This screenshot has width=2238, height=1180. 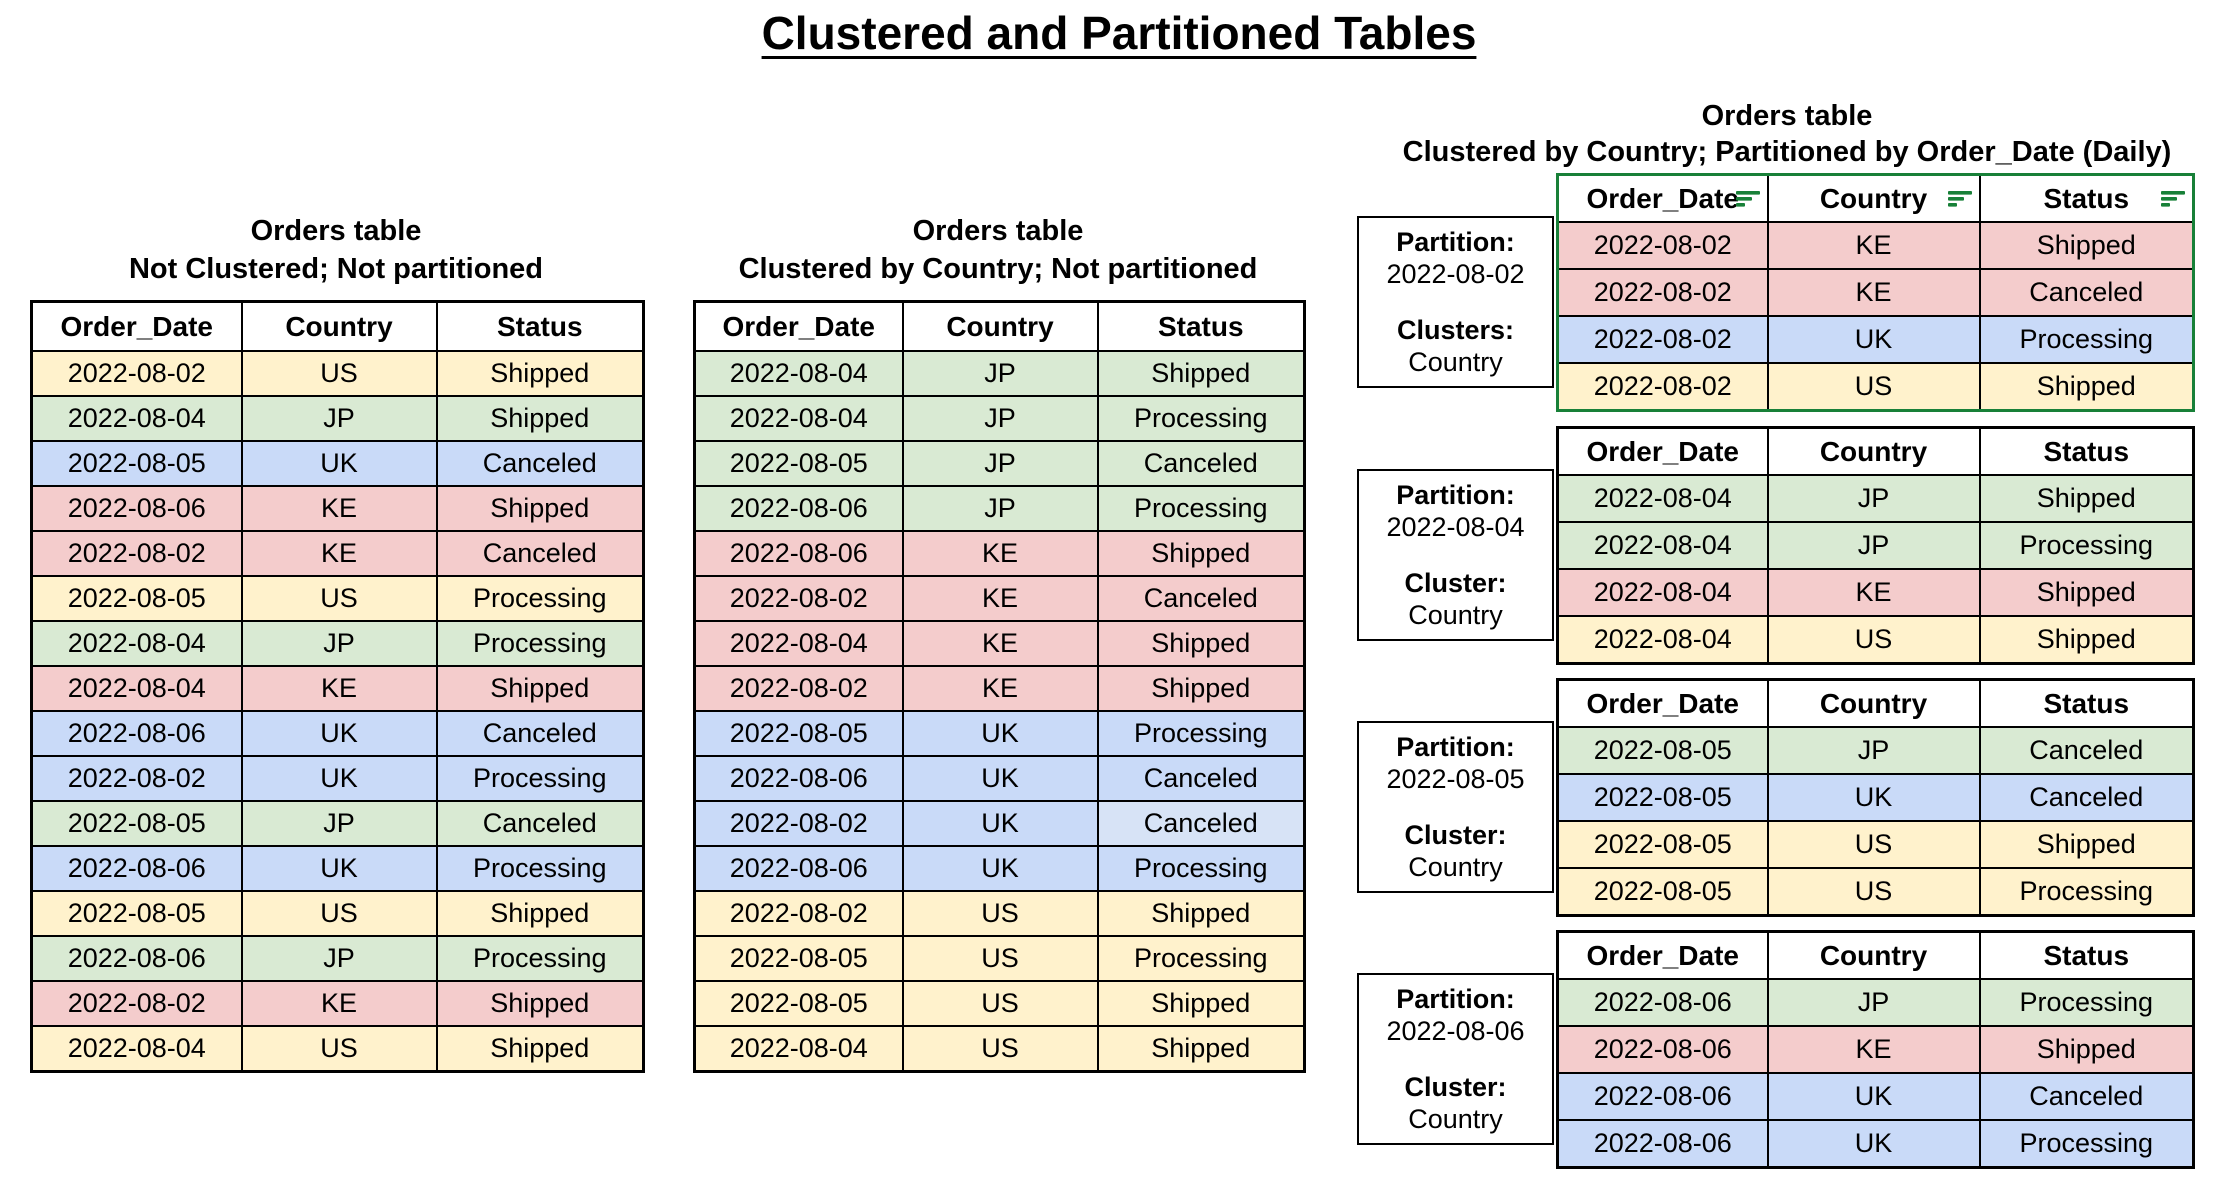 I want to click on partition-id-group: Partition: 2022-08-02, so click(x=1455, y=258).